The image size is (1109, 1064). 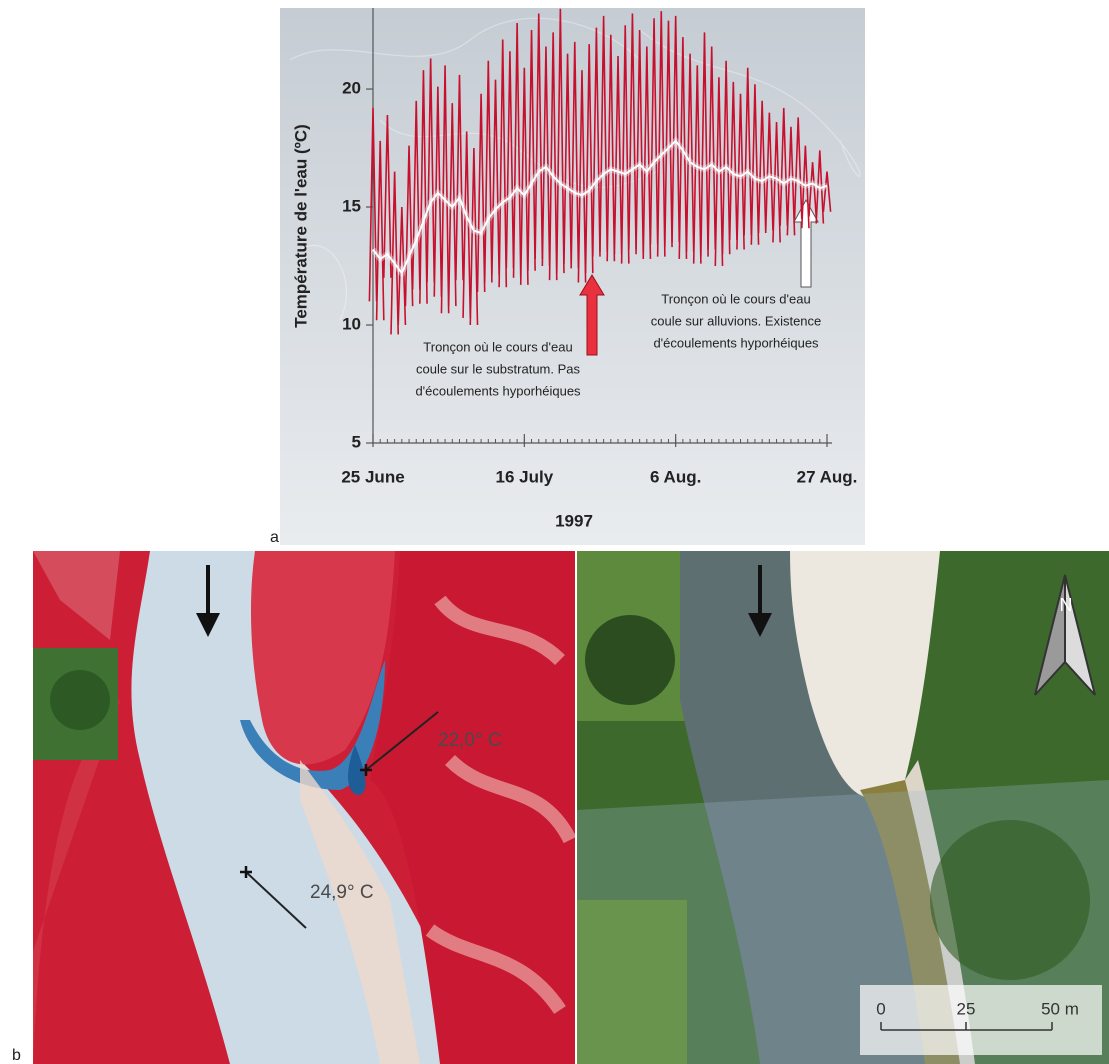 What do you see at coordinates (880, 1008) in the screenshot?
I see `scale-label: 0` at bounding box center [880, 1008].